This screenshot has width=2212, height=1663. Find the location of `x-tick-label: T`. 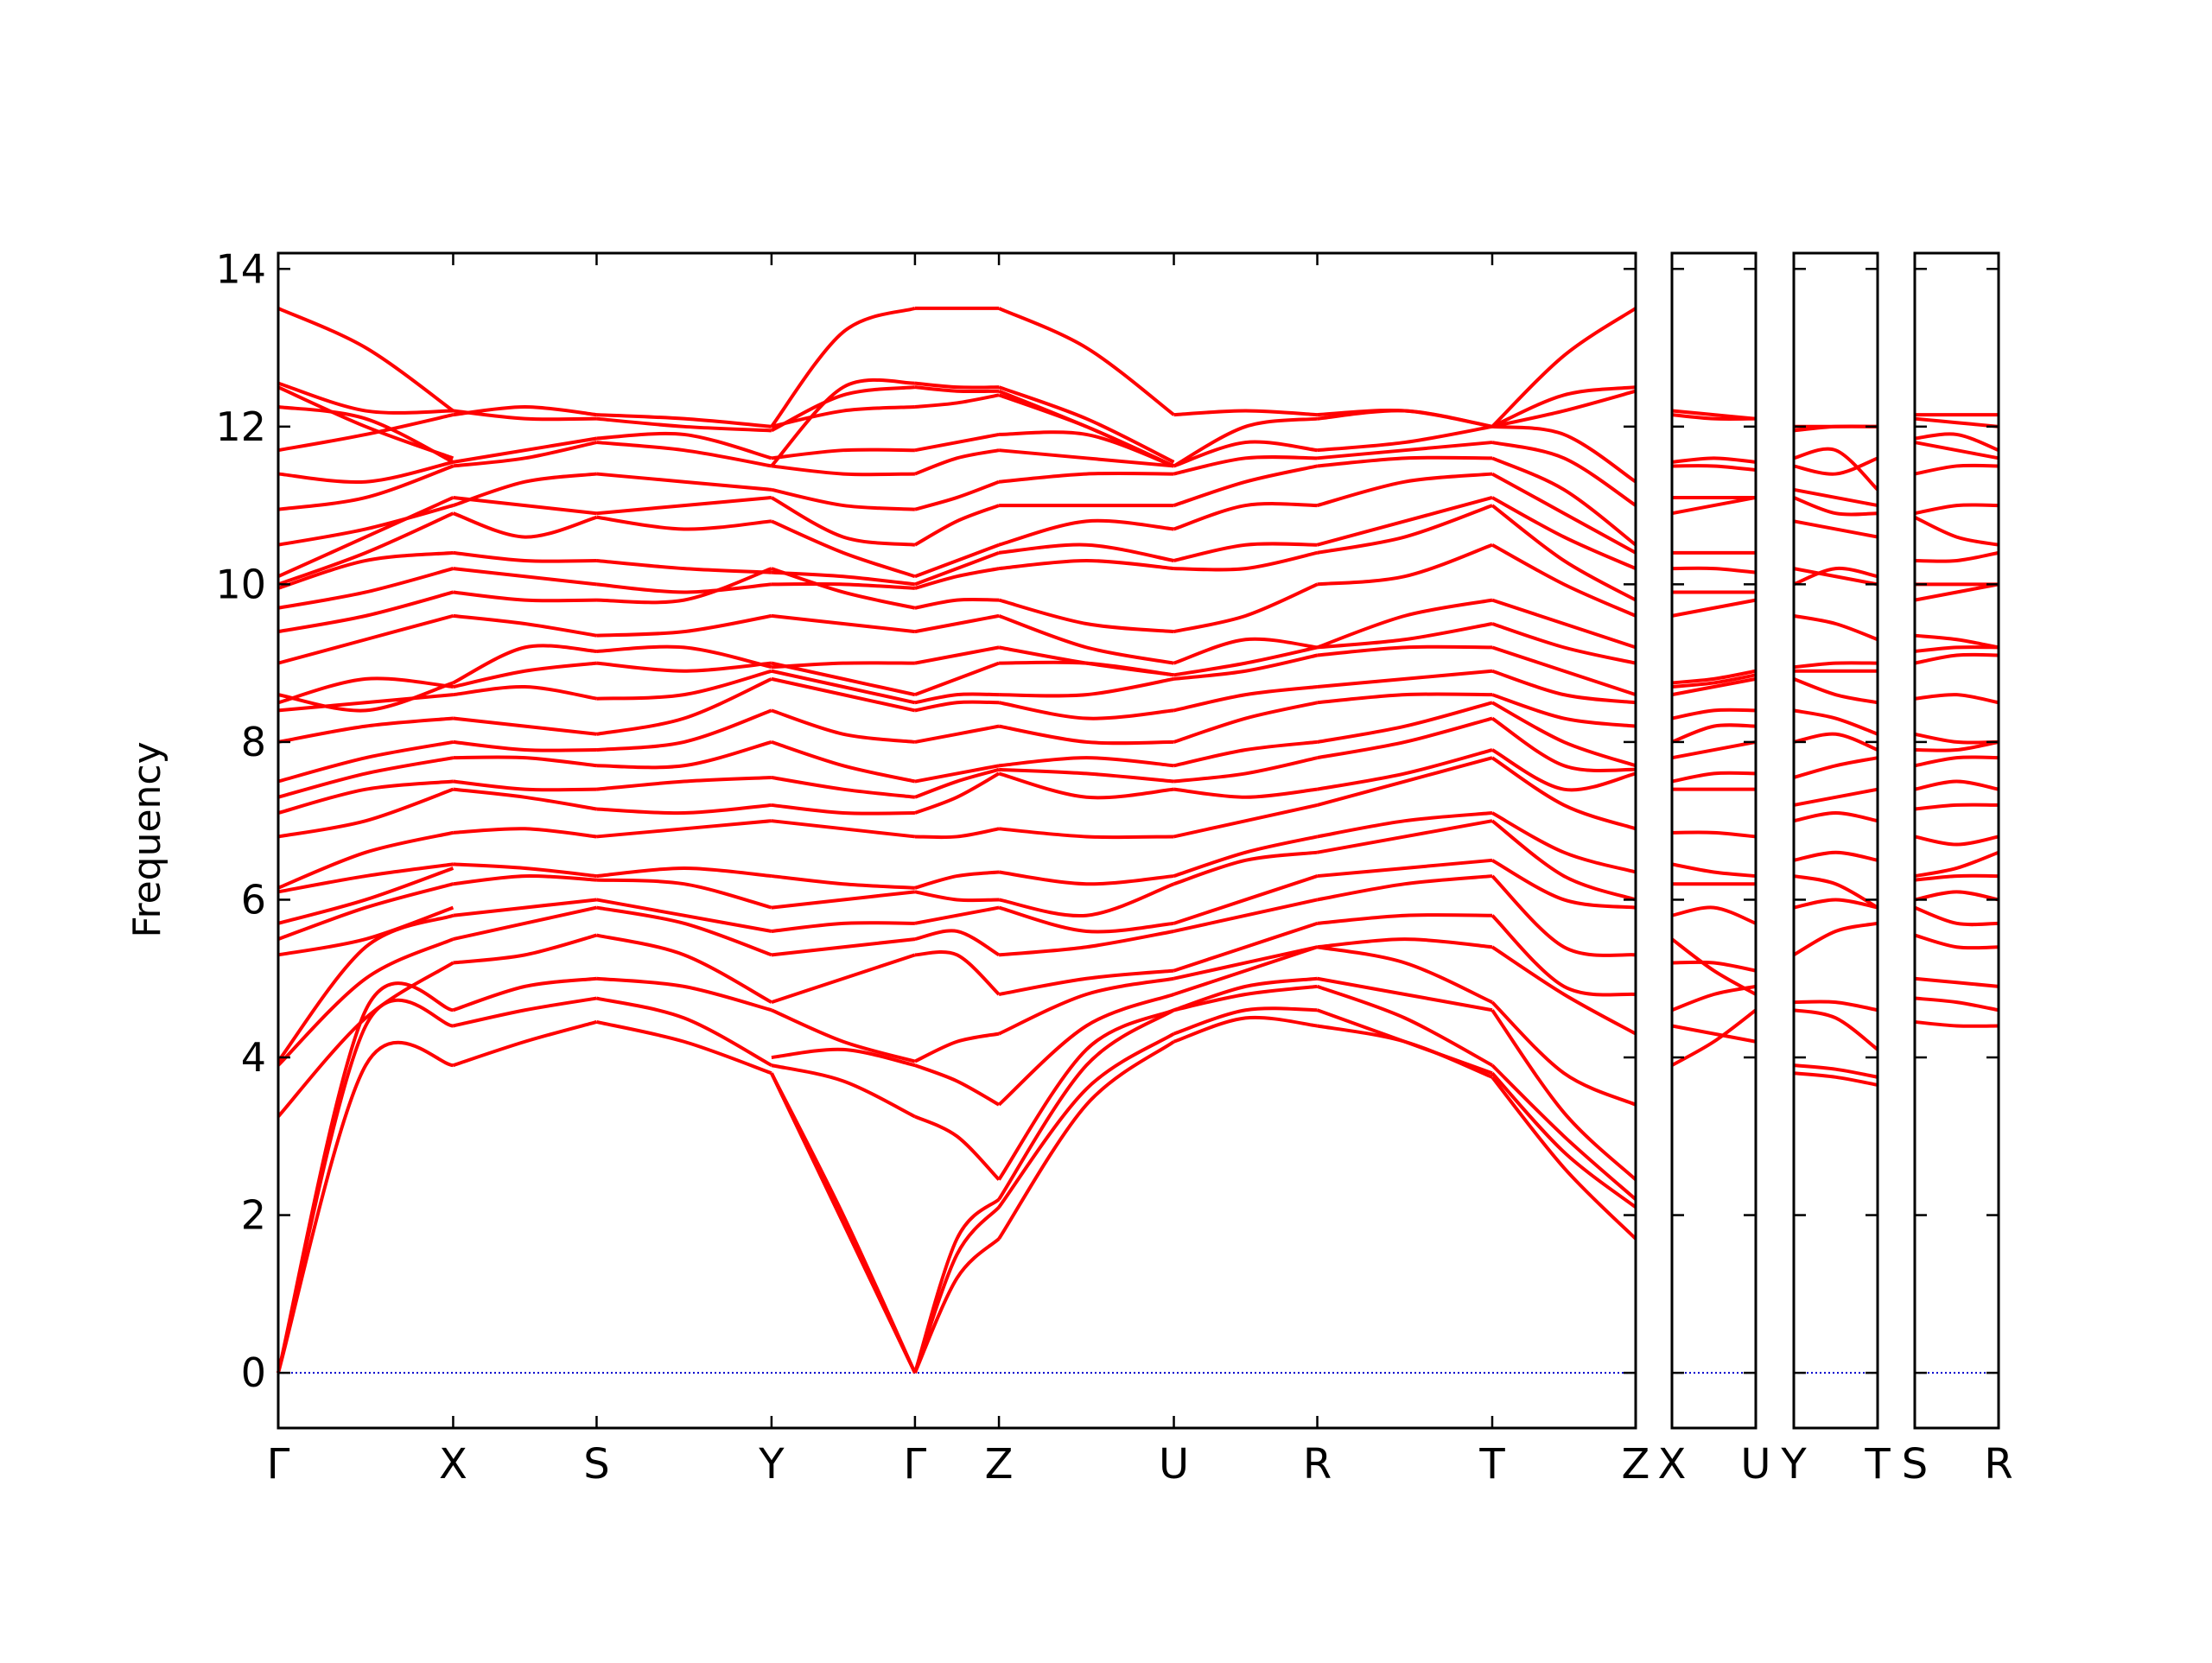

x-tick-label: T is located at coordinates (1877, 1464).